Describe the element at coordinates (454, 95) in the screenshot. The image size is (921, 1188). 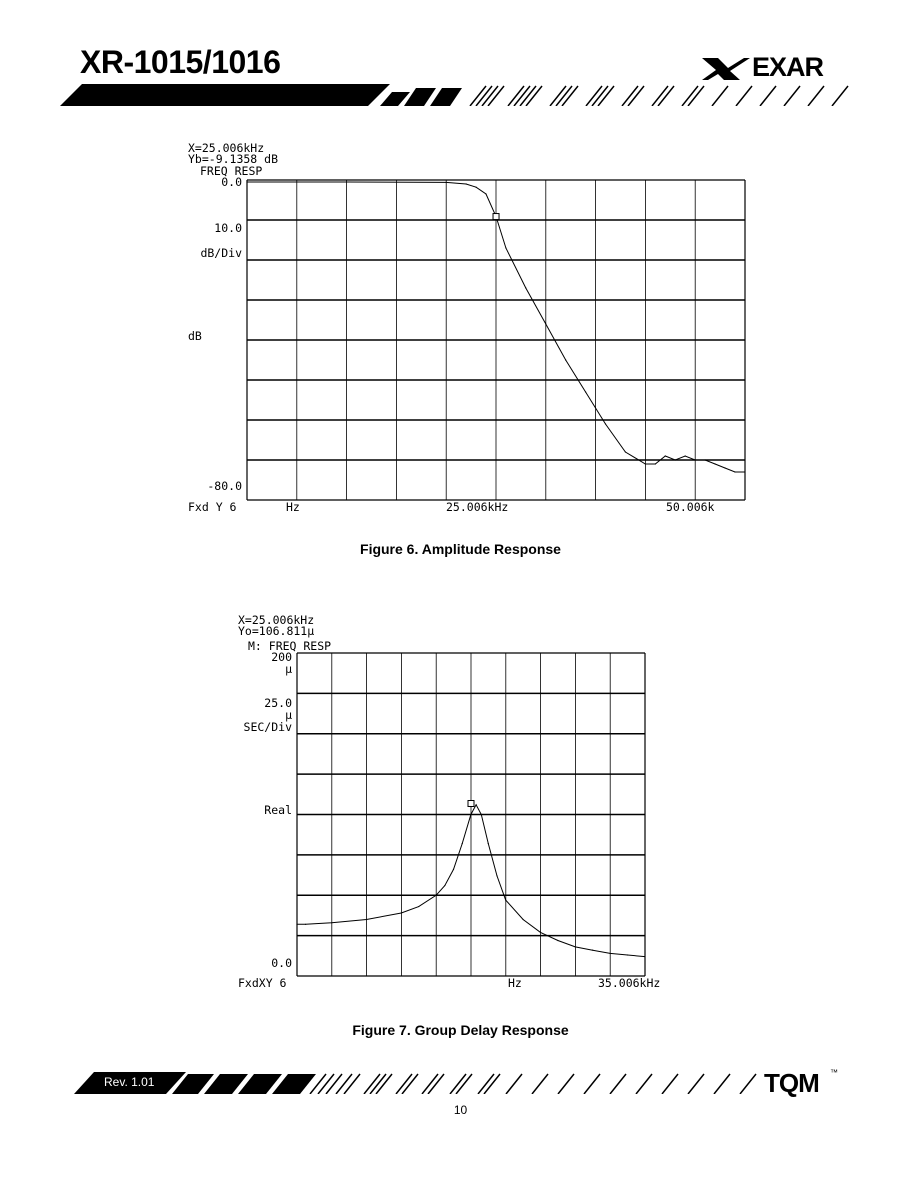
I see `header-banner-stripe` at that location.